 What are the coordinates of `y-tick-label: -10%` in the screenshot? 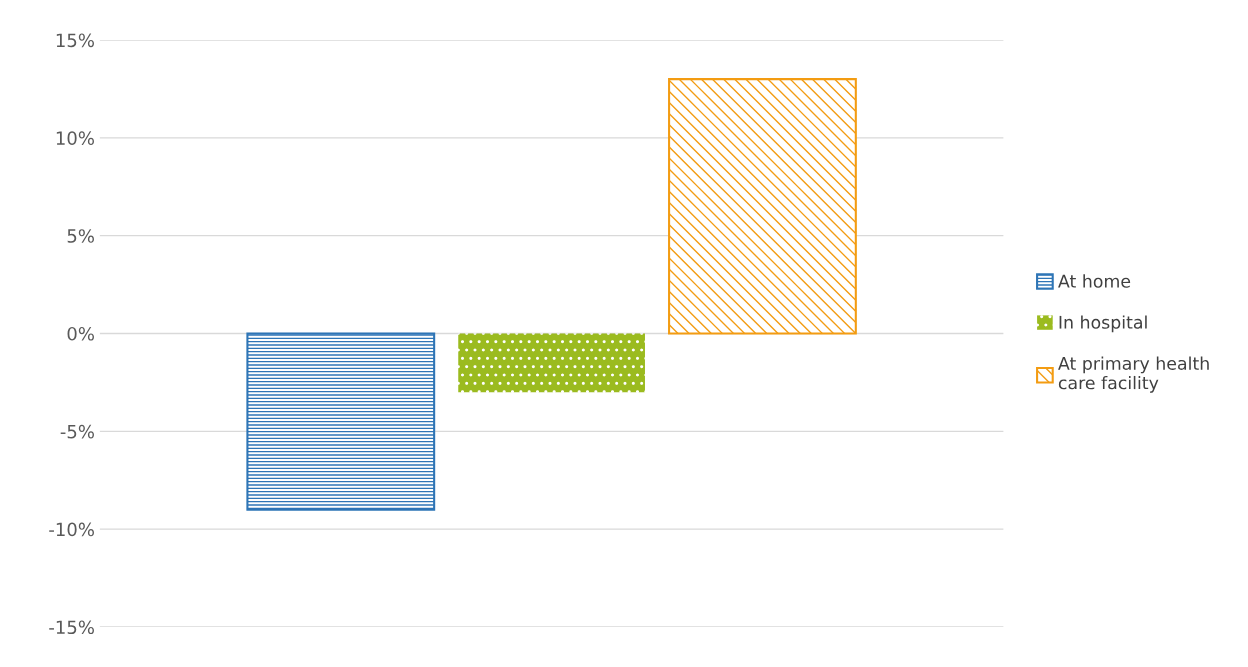 It's located at (71, 529).